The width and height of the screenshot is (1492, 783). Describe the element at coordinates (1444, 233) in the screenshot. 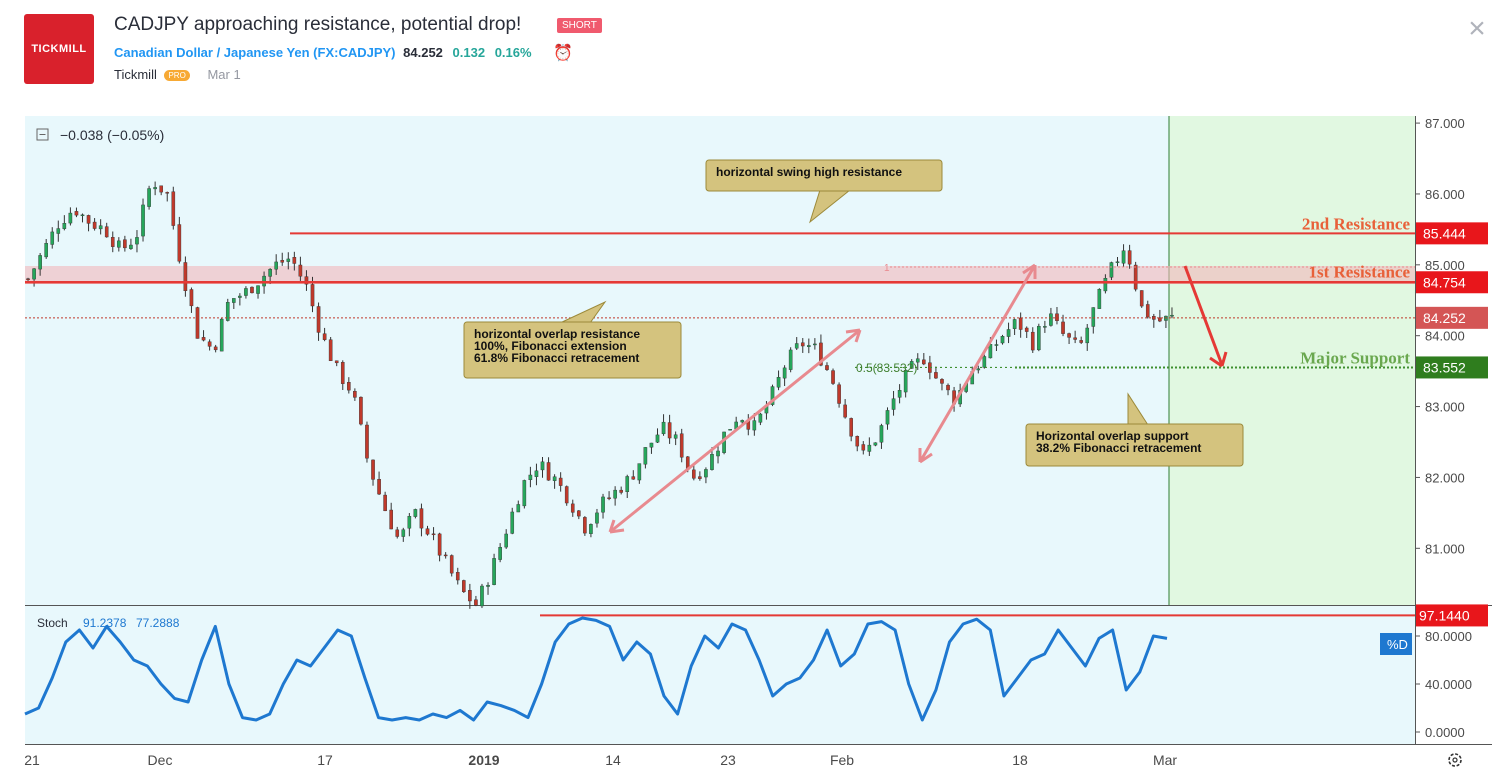

I see `tag-second-resistance: 85.444` at that location.